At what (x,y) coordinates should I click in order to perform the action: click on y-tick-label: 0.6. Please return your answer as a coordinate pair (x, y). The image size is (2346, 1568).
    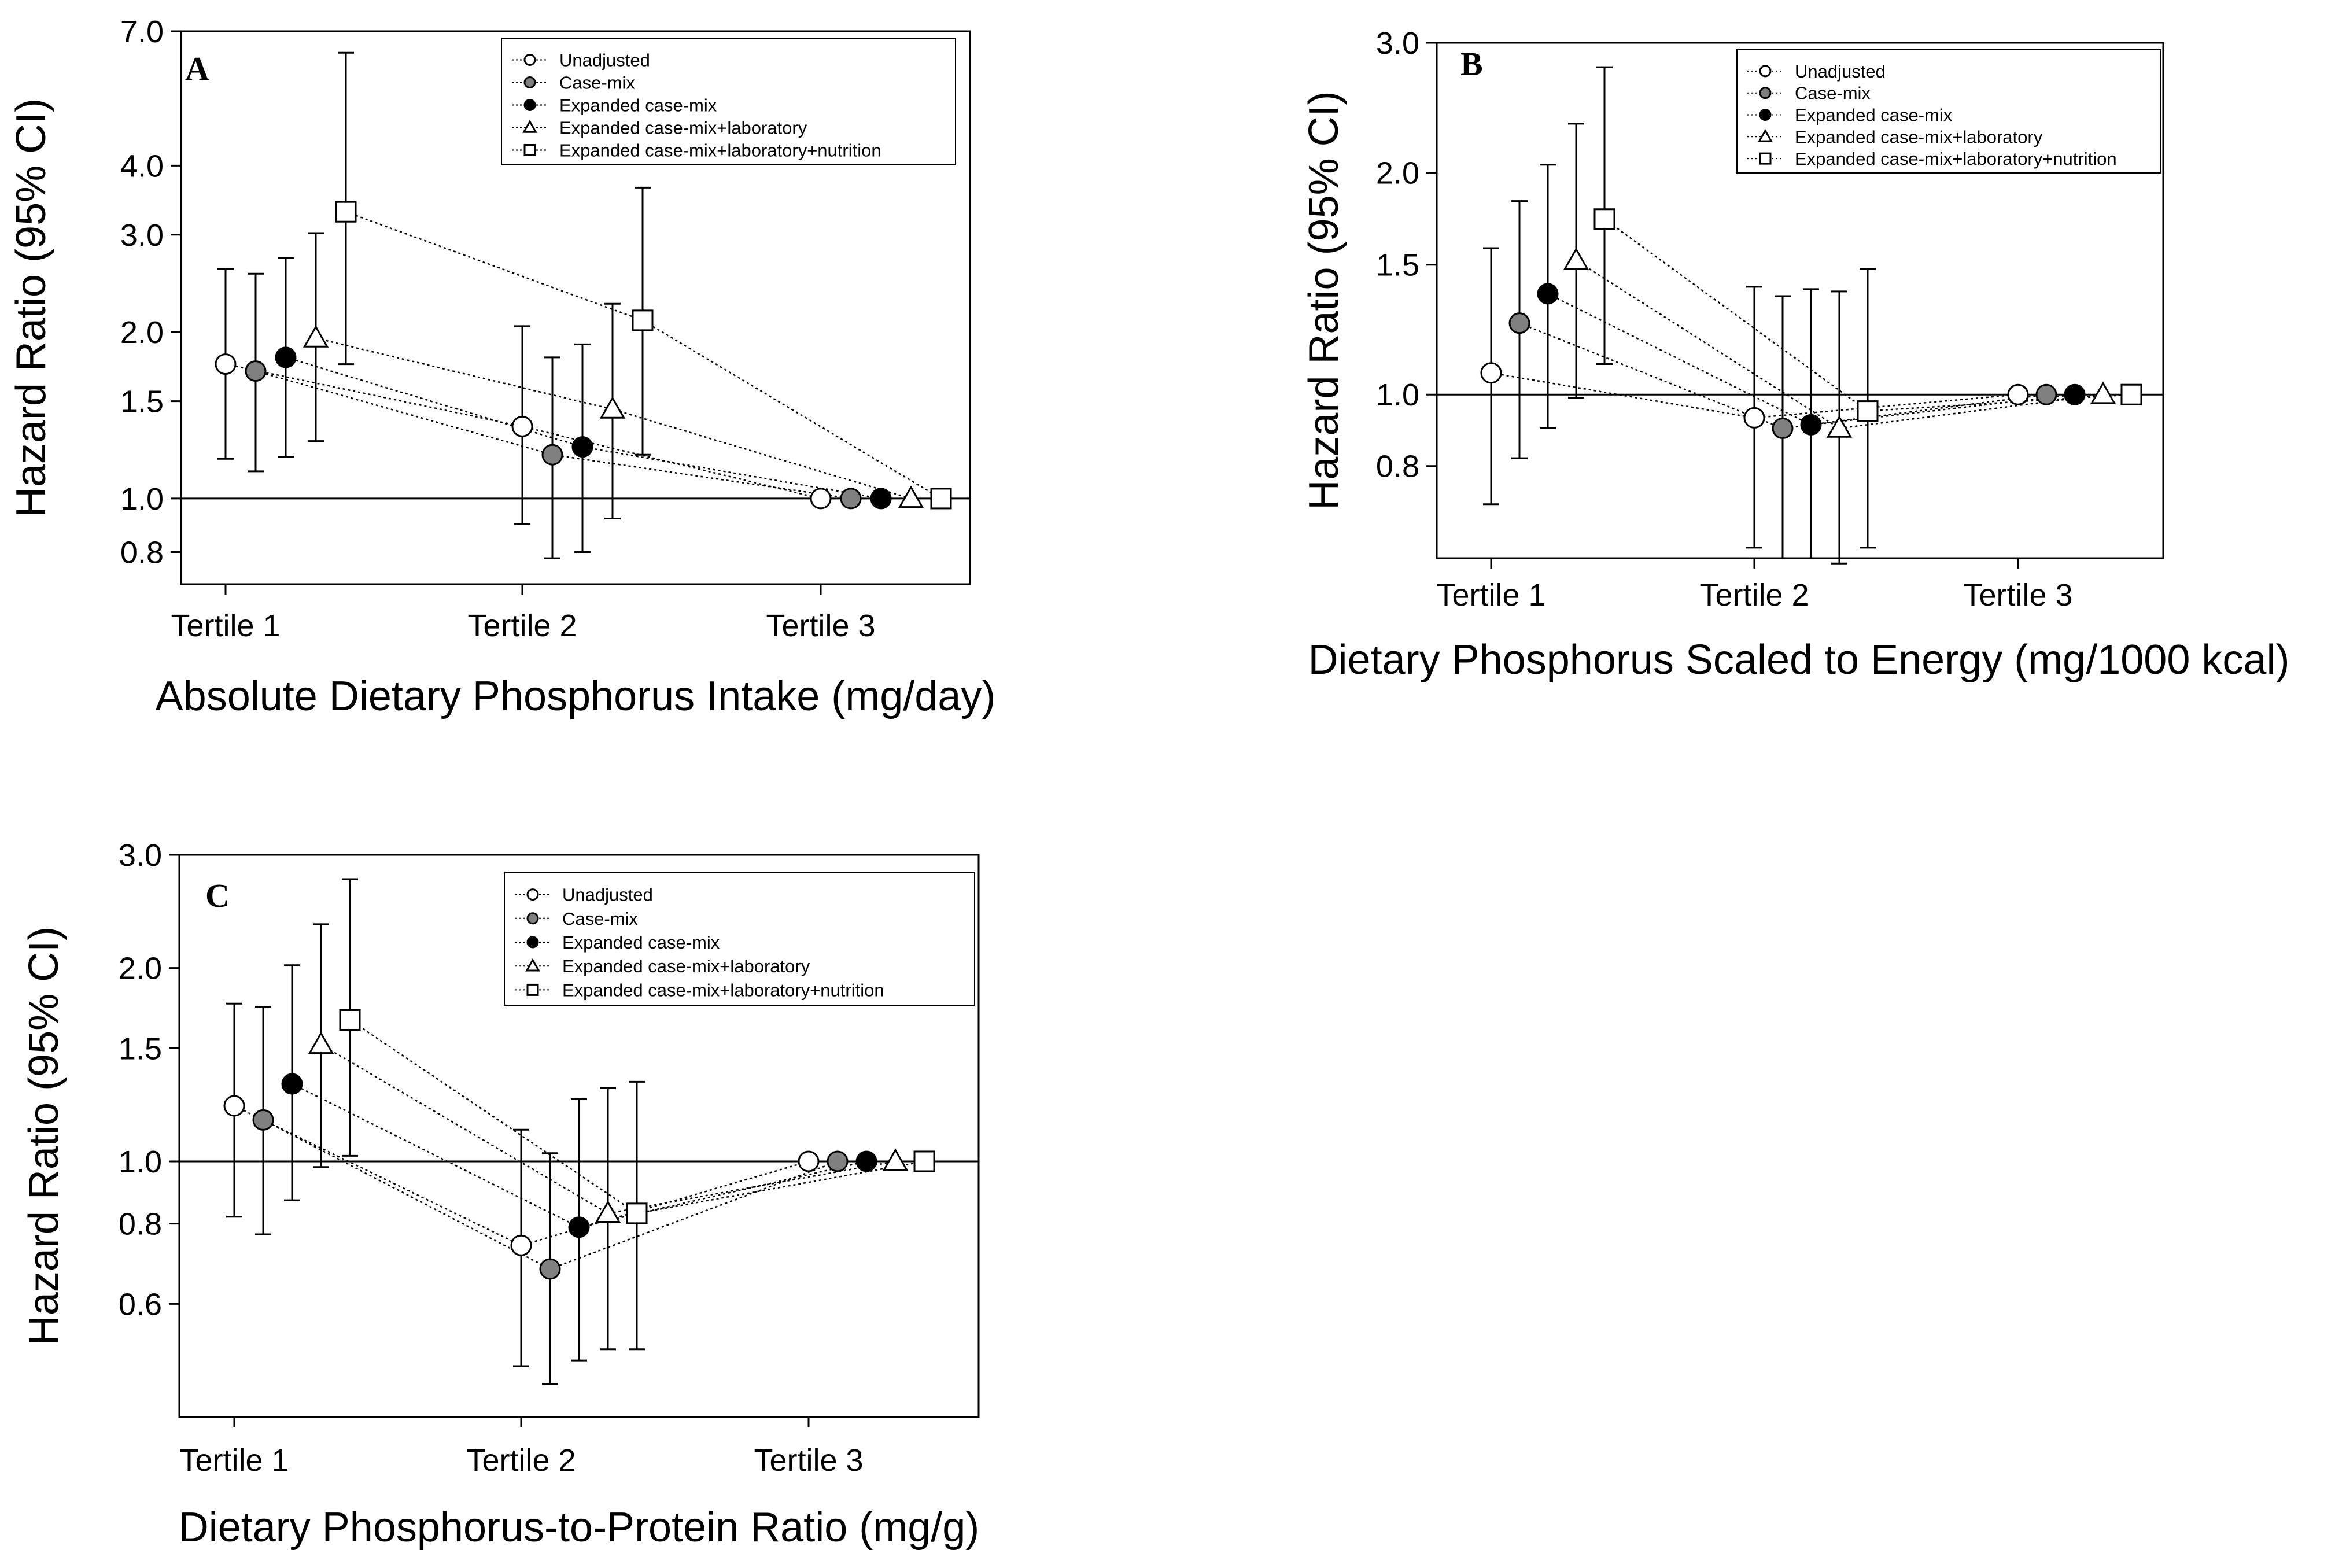
    Looking at the image, I should click on (140, 1304).